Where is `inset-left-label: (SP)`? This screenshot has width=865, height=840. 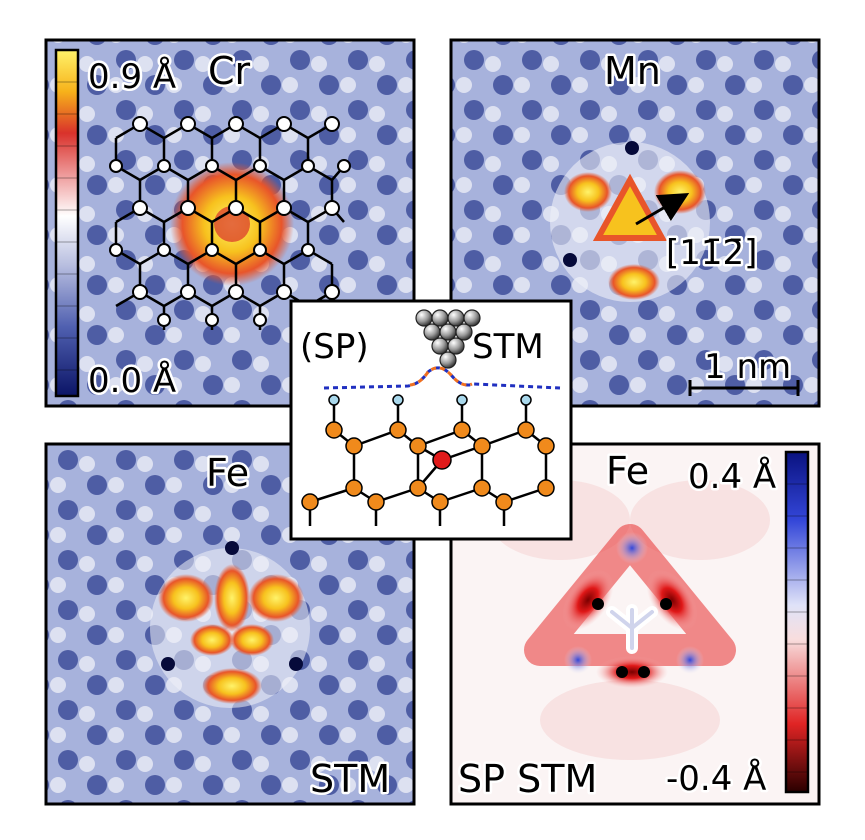
inset-left-label: (SP) is located at coordinates (334, 347).